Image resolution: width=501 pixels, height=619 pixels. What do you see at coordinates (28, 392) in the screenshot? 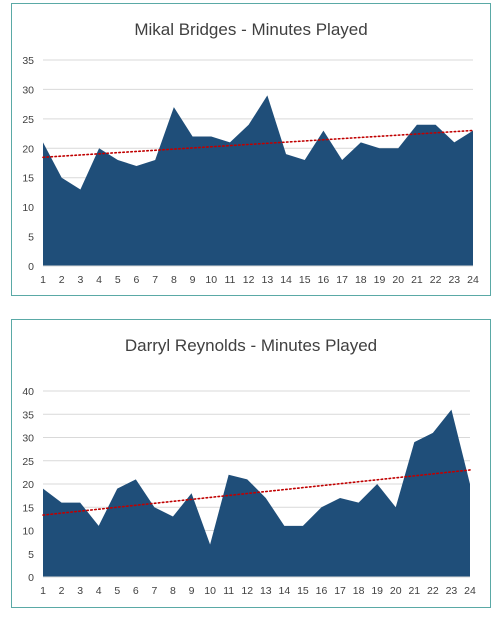
I see `y-tick-label: 40` at bounding box center [28, 392].